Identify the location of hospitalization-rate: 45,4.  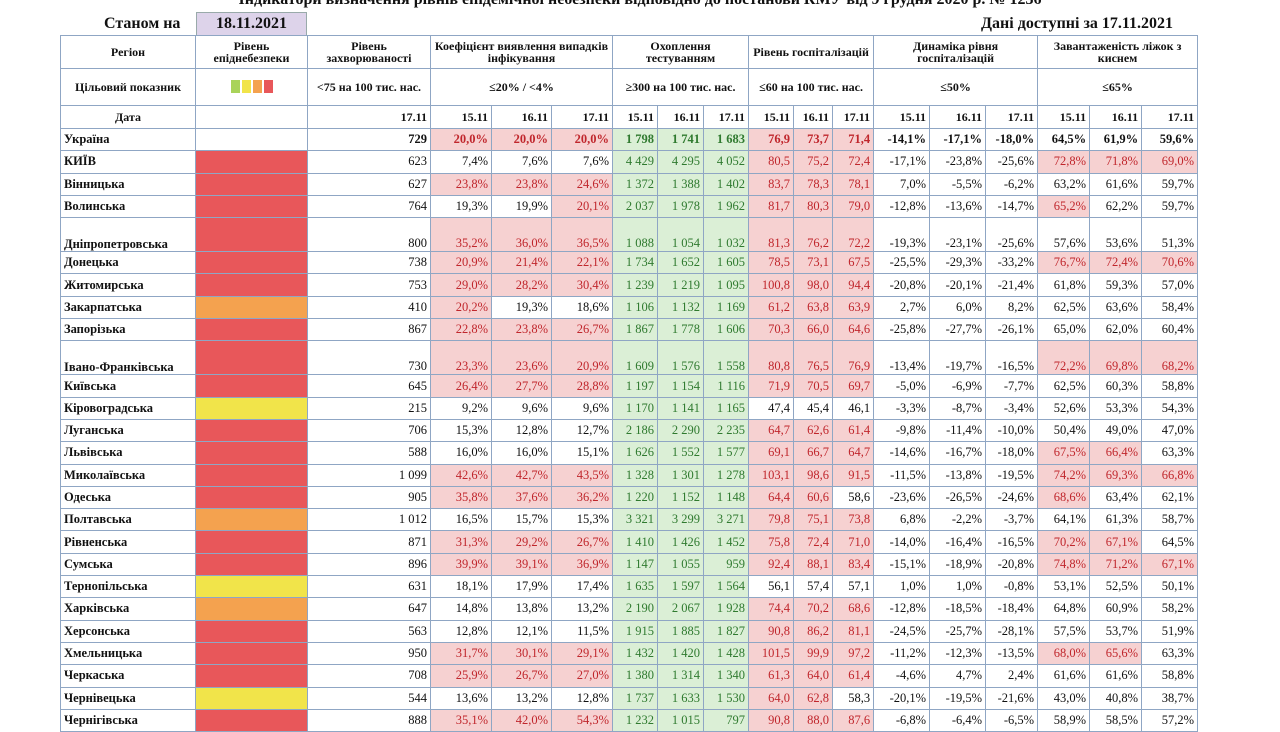
(813, 408).